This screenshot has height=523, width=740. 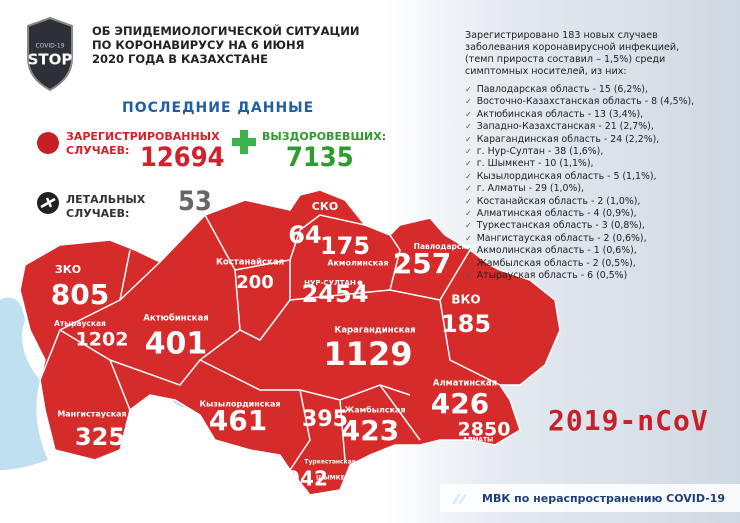 What do you see at coordinates (596, 276) in the screenshot?
I see `summary-item: Атырауская область - 6 (0,5%)` at bounding box center [596, 276].